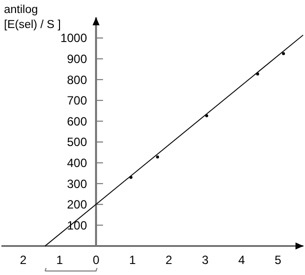 Image resolution: width=305 pixels, height=275 pixels. I want to click on y-tick-label: 900, so click(77, 59).